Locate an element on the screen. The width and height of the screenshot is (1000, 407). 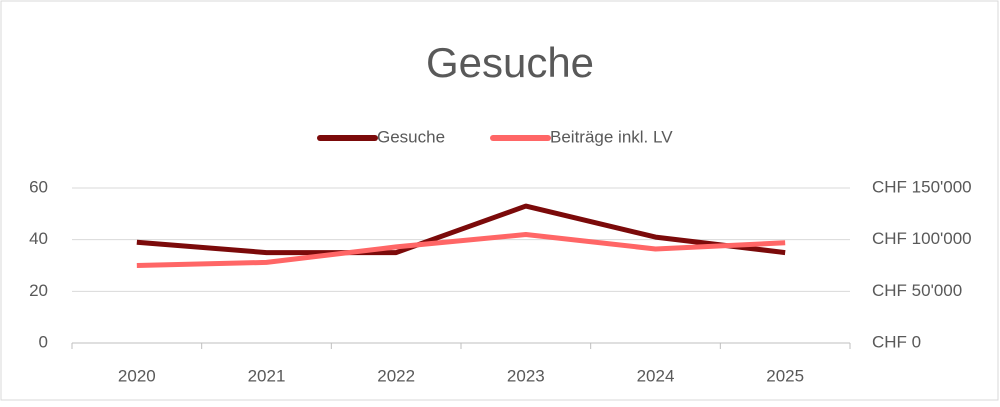
y-tick-label: 40 is located at coordinates (38, 238).